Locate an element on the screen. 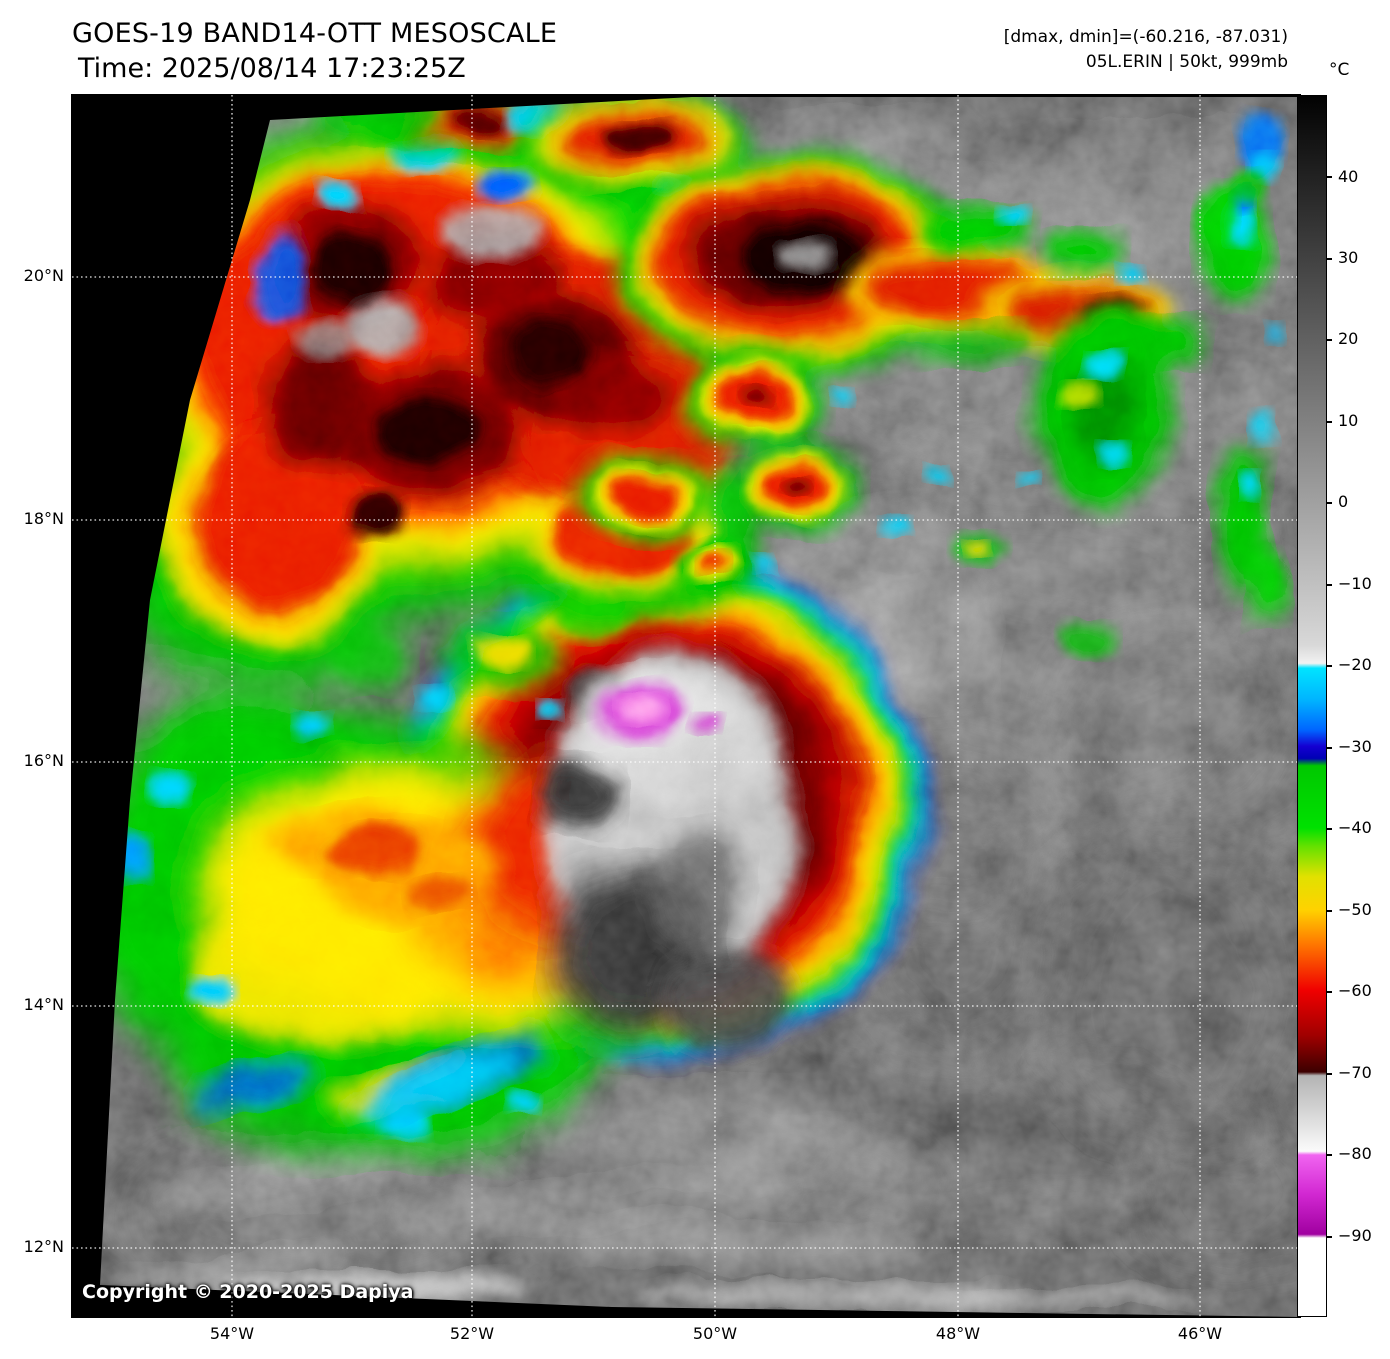  lon-label-50w: 50°W is located at coordinates (715, 1333).